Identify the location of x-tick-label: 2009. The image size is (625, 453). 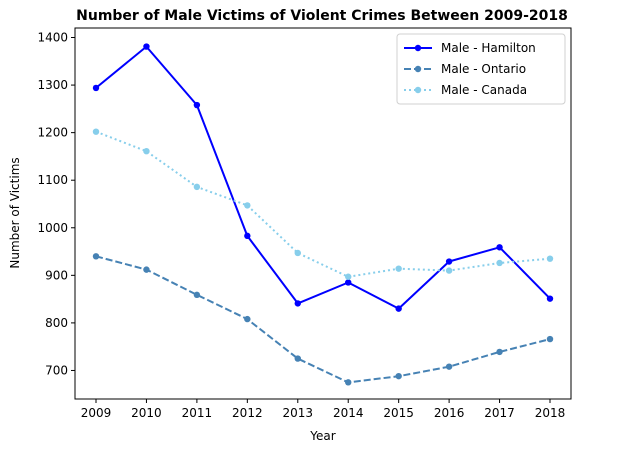
(96, 413).